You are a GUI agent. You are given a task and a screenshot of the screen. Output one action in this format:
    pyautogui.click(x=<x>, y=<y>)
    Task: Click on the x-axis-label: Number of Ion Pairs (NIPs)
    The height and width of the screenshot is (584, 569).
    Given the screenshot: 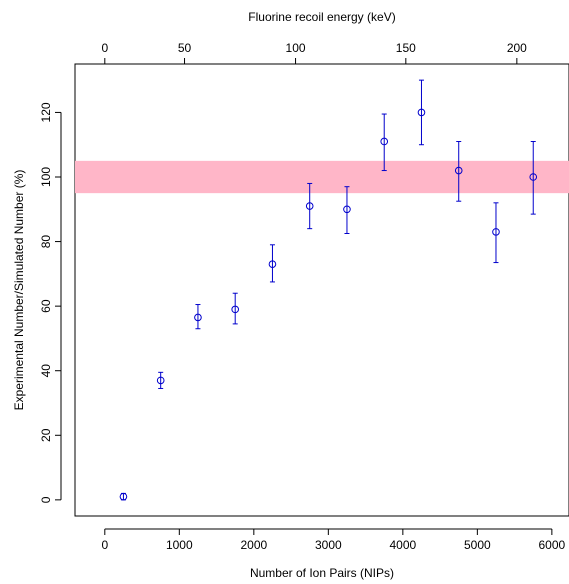 What is the action you would take?
    pyautogui.click(x=322, y=573)
    